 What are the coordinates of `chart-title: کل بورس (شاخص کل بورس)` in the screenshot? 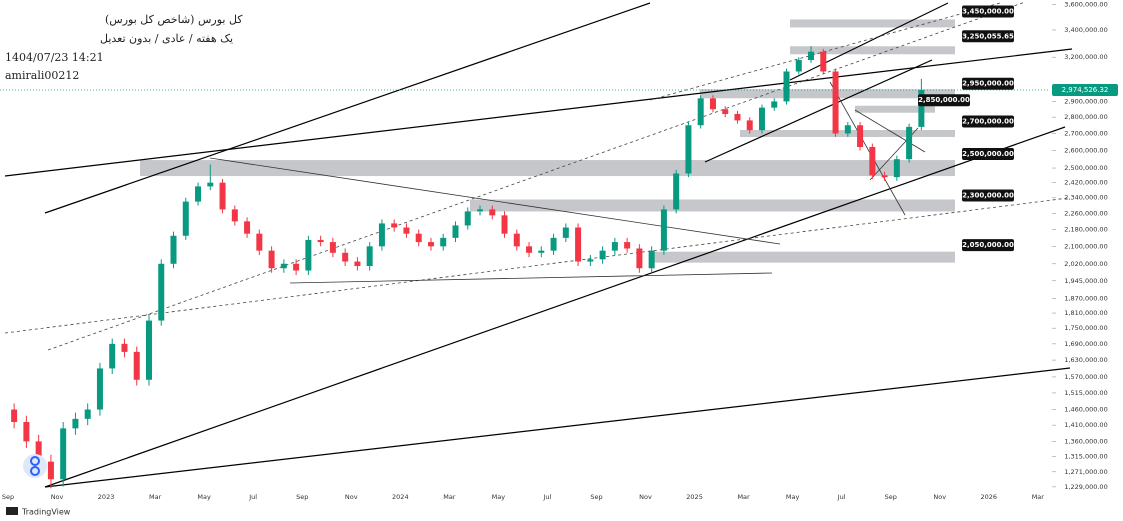 It's located at (174, 19).